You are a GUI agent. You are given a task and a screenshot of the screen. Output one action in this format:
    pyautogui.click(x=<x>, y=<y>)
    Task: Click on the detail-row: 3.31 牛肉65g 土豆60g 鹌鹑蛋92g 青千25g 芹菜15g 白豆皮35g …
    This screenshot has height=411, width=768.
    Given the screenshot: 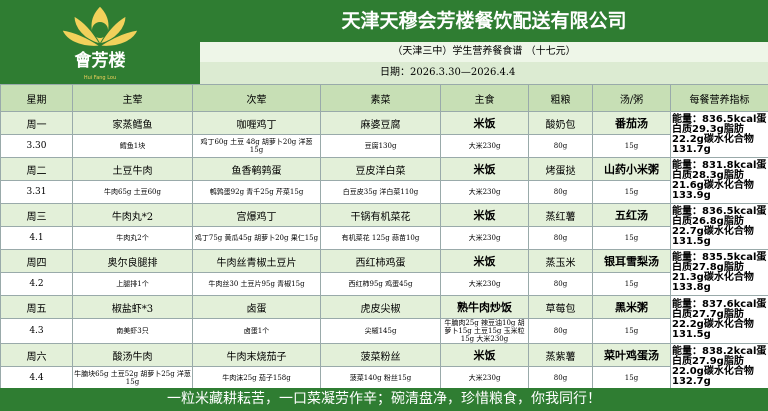 What is the action you would take?
    pyautogui.click(x=384, y=192)
    